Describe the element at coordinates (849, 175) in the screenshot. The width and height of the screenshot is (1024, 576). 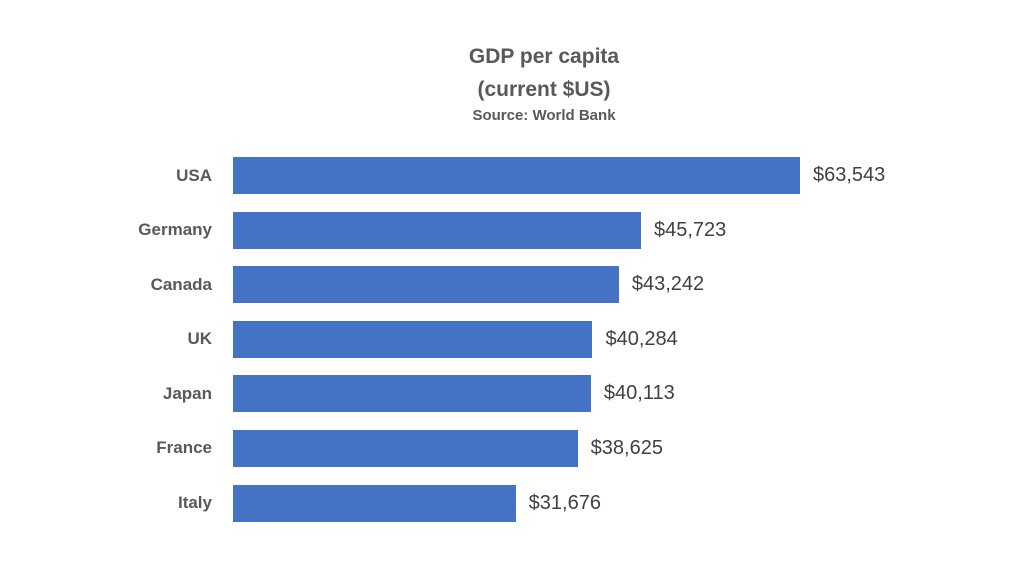
I see `value-label: $63,543` at that location.